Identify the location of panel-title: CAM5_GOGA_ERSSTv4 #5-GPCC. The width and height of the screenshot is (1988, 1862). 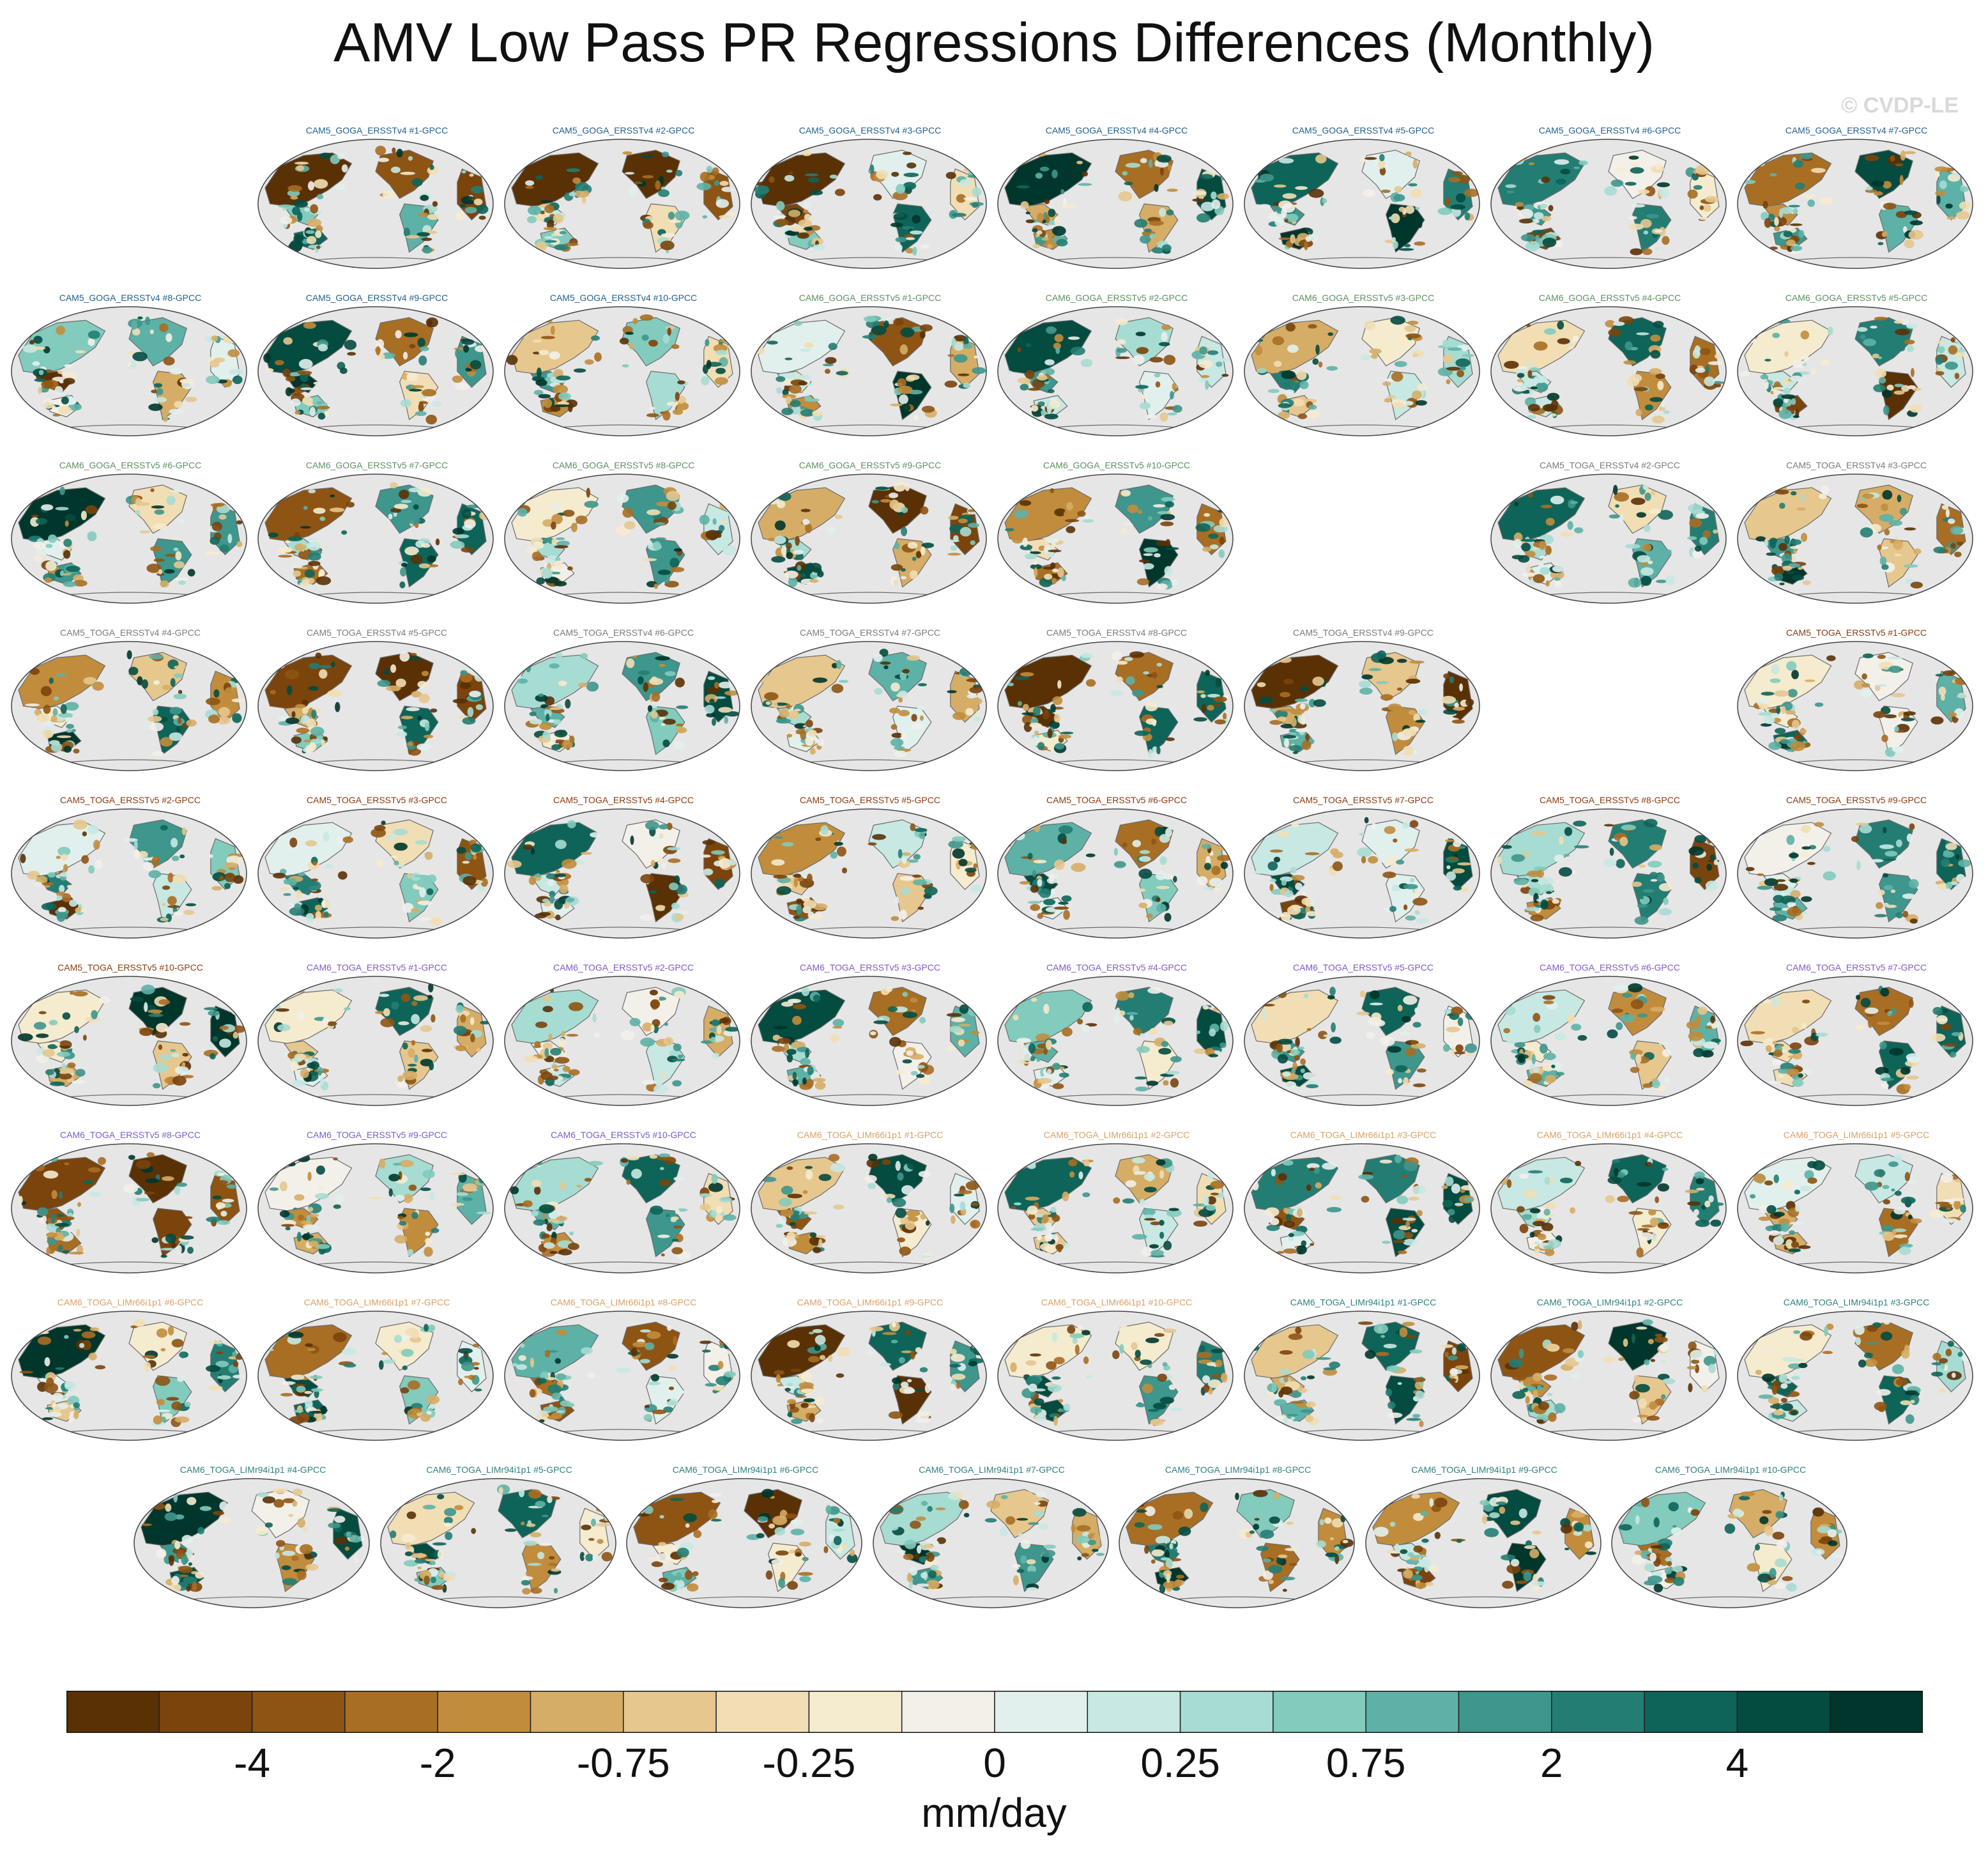
(1363, 130).